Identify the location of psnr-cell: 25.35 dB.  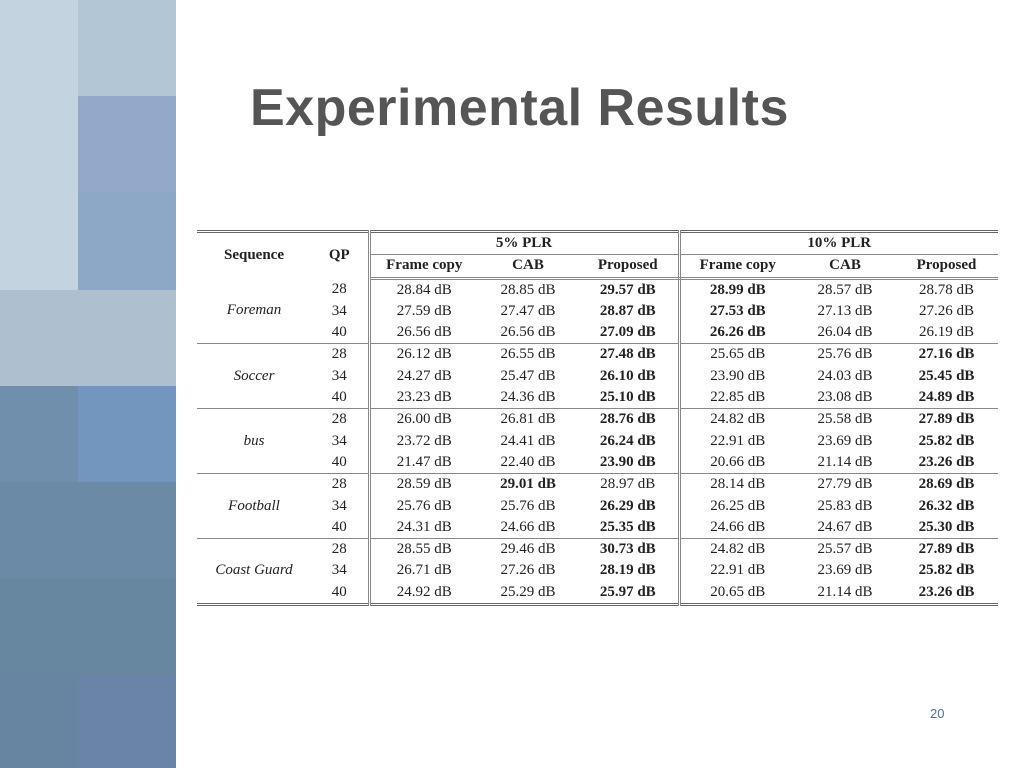
(629, 528).